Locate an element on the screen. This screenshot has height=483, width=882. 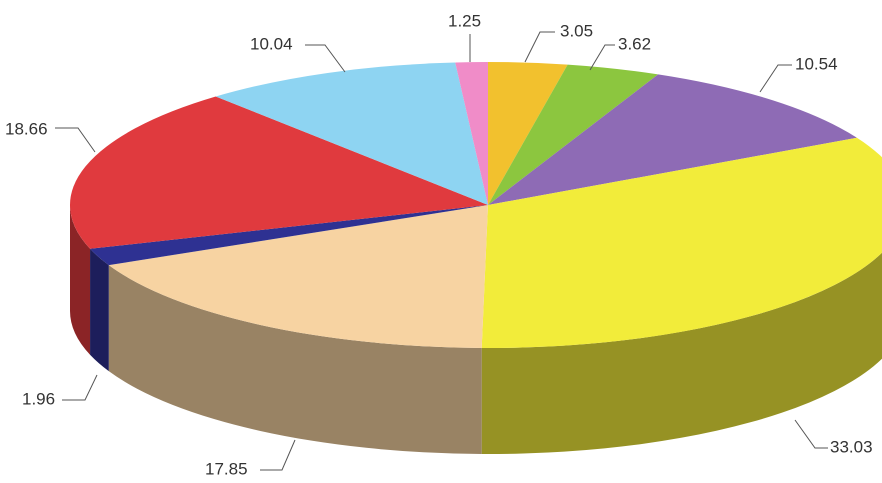
data-label: 10.04 is located at coordinates (271, 43).